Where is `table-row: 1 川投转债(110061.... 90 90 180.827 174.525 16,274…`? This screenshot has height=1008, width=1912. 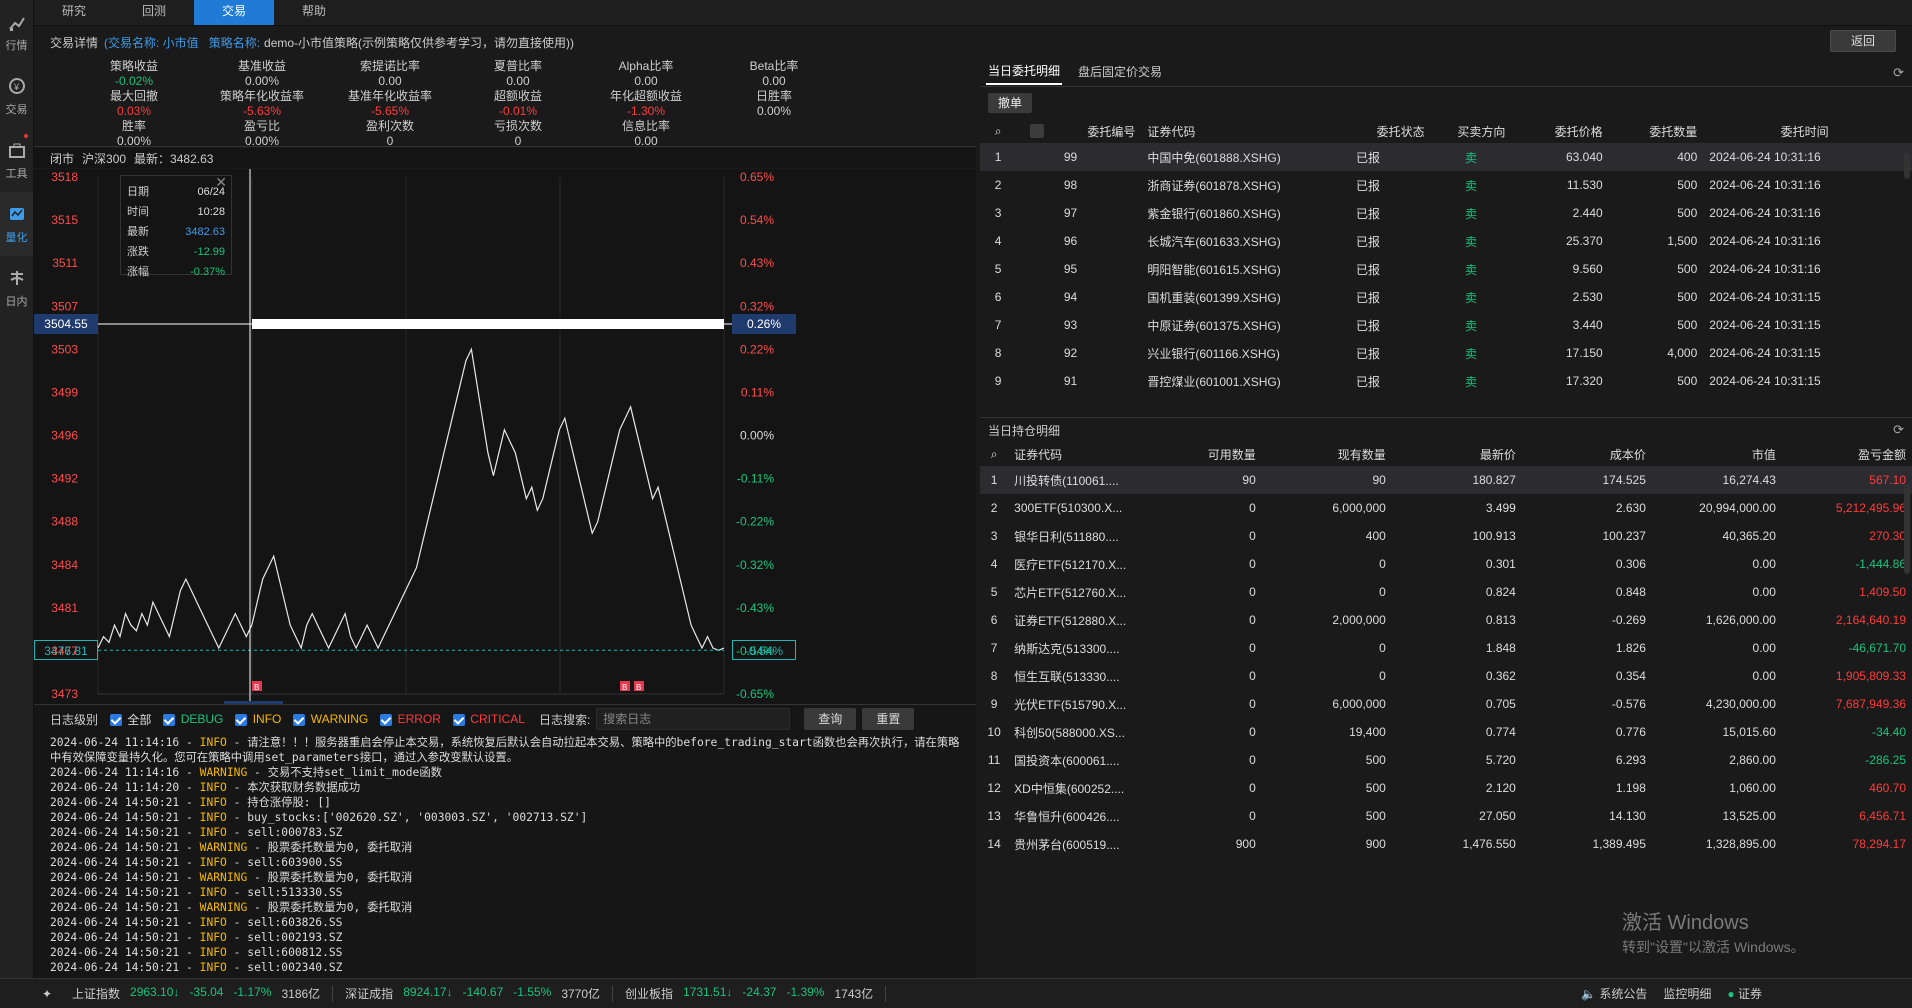
table-row: 1 川投转债(110061.... 90 90 180.827 174.525 16,274… is located at coordinates (1446, 480).